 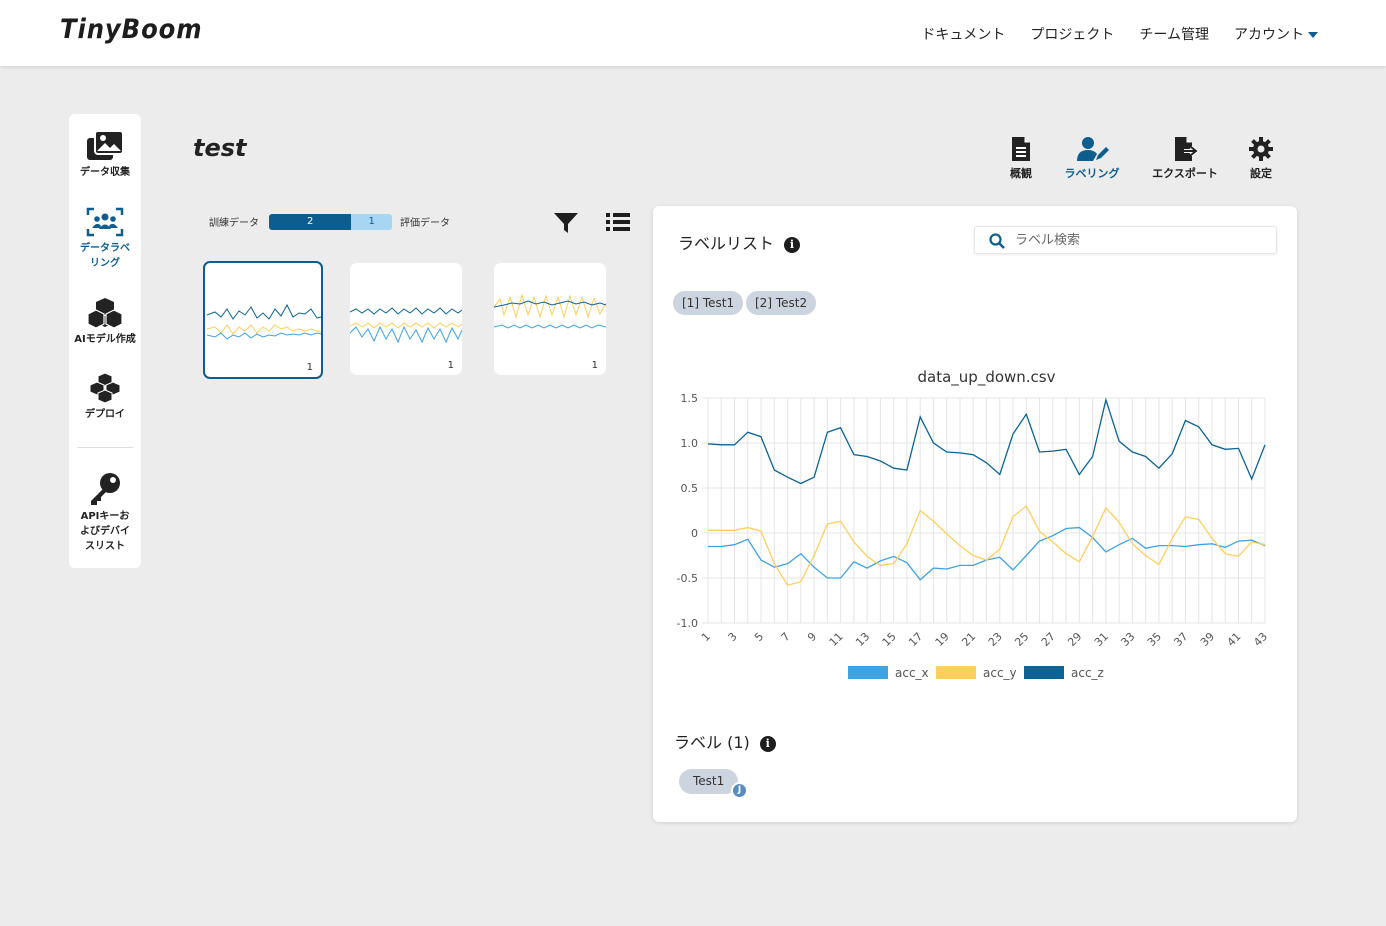 I want to click on file-export-icon, so click(x=1187, y=149).